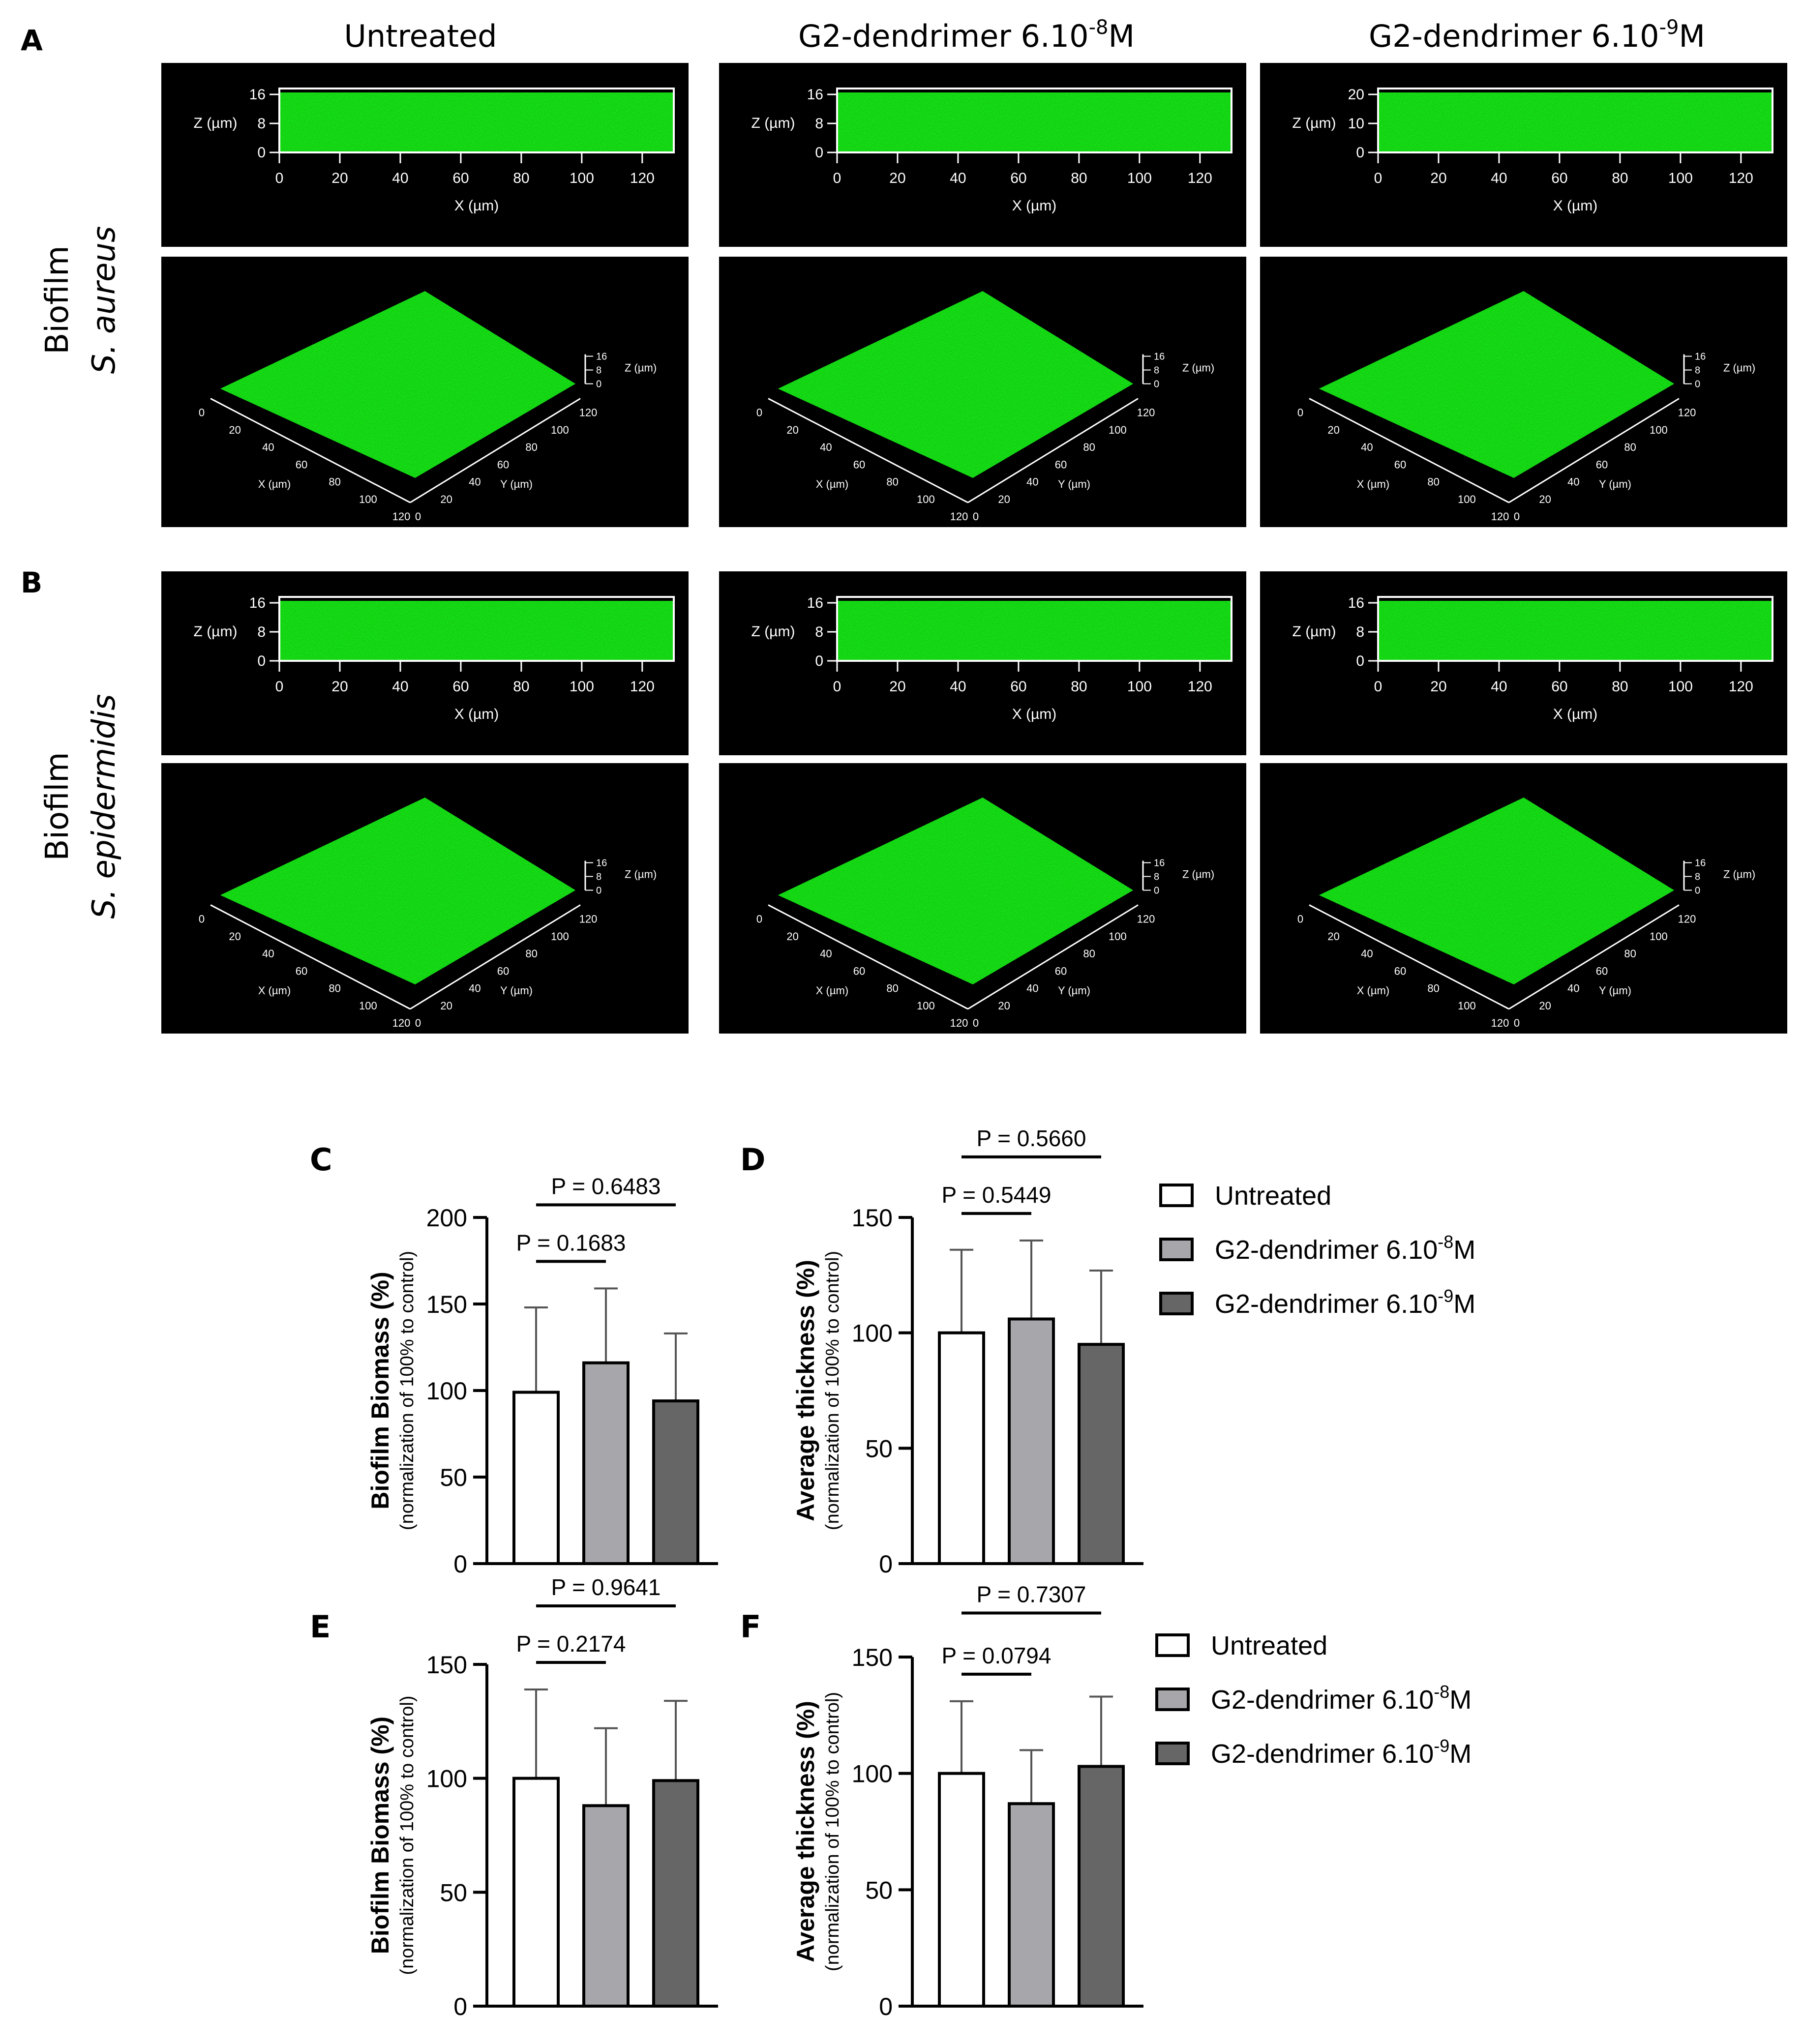 This screenshot has width=1803, height=2044. I want to click on iso-y-tick-label: 40, so click(475, 482).